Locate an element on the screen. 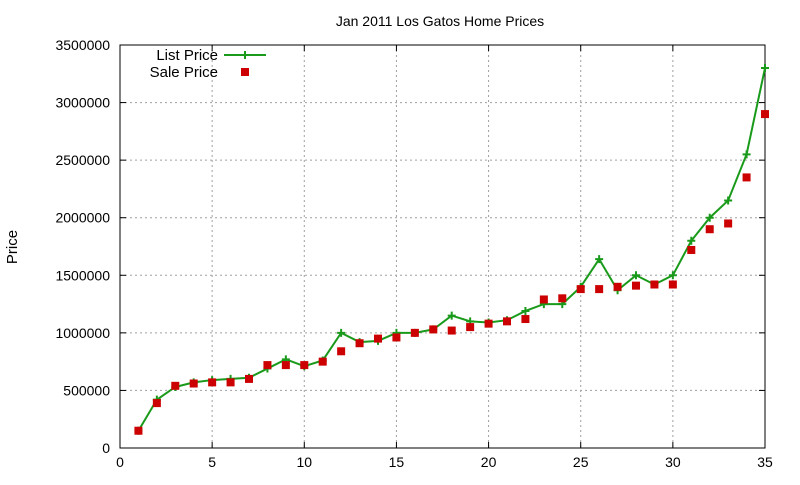 The image size is (800, 485). x-tick-label: 20 is located at coordinates (489, 462).